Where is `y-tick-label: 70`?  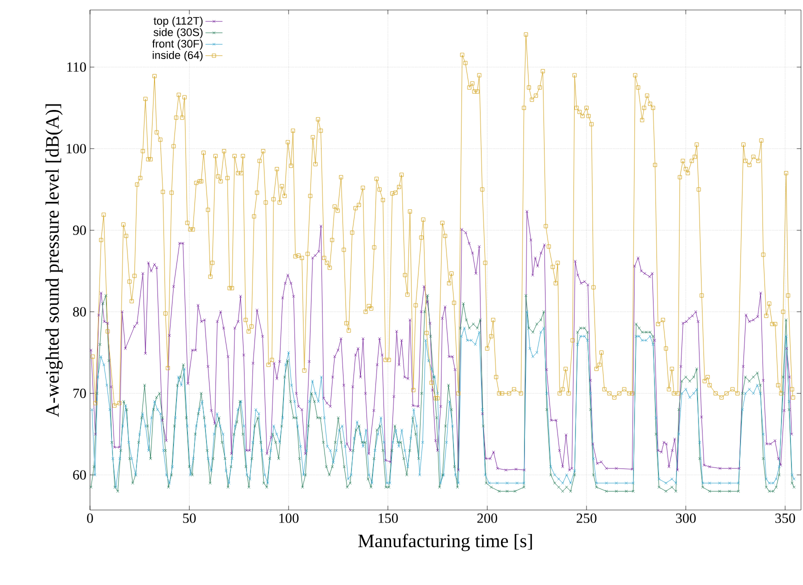
y-tick-label: 70 is located at coordinates (79, 393).